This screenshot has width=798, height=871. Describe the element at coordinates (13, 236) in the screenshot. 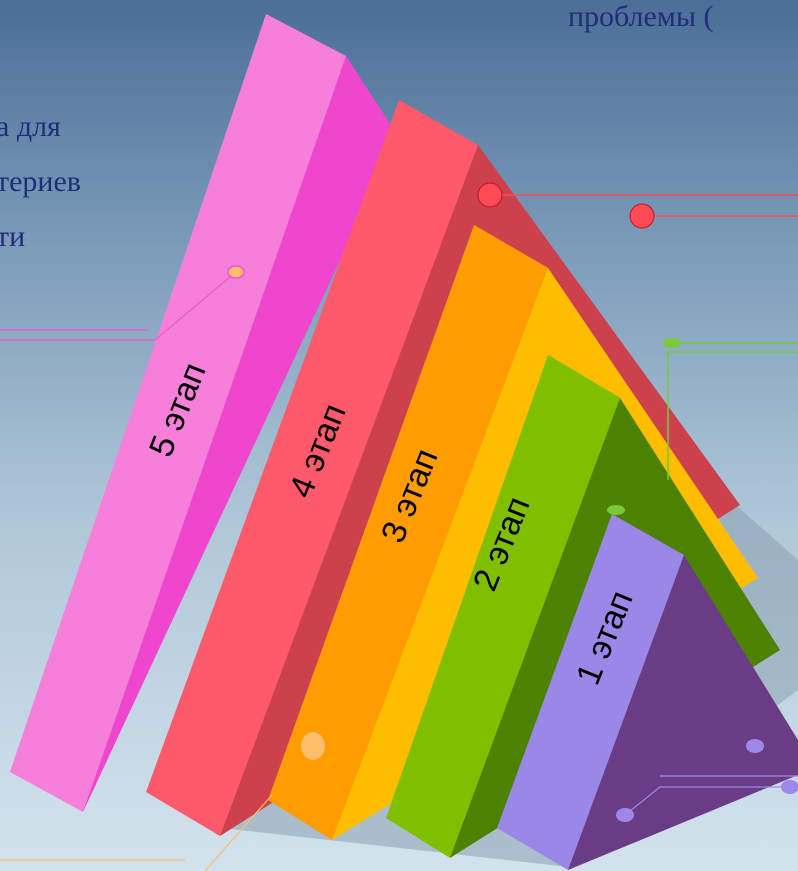

I see `text-fragment-left-line-3: ти` at that location.